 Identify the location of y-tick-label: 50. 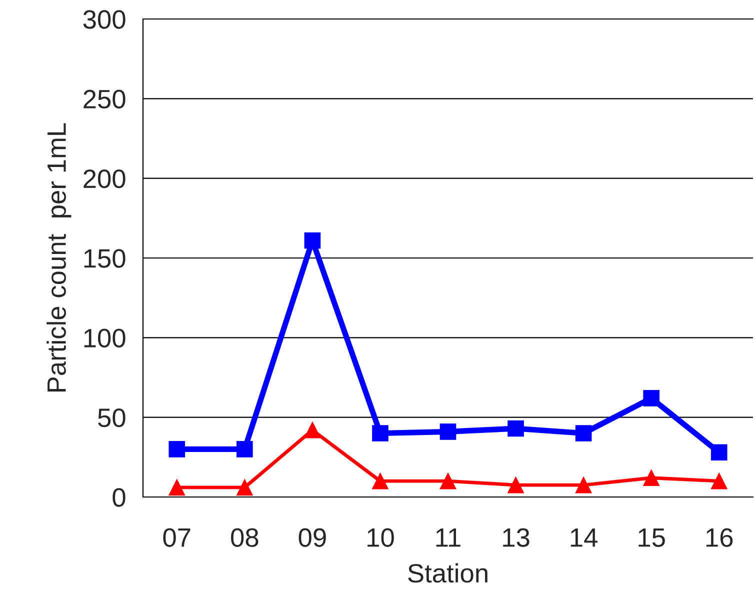
(112, 418).